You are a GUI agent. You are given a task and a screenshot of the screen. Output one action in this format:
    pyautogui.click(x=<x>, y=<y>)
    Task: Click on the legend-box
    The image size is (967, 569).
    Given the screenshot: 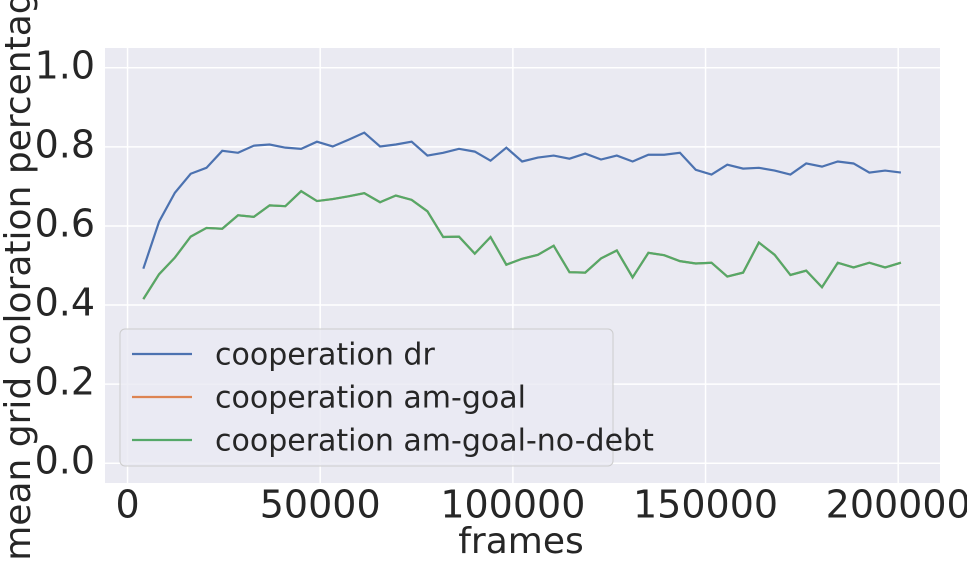 What is the action you would take?
    pyautogui.click(x=366, y=397)
    